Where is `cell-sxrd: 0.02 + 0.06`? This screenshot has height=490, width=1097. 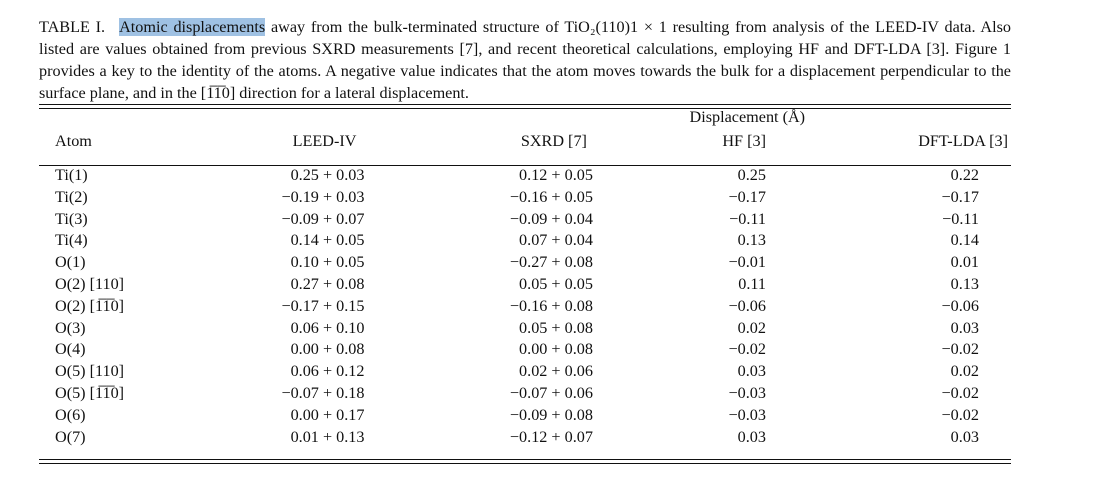 cell-sxrd: 0.02 + 0.06 is located at coordinates (556, 371).